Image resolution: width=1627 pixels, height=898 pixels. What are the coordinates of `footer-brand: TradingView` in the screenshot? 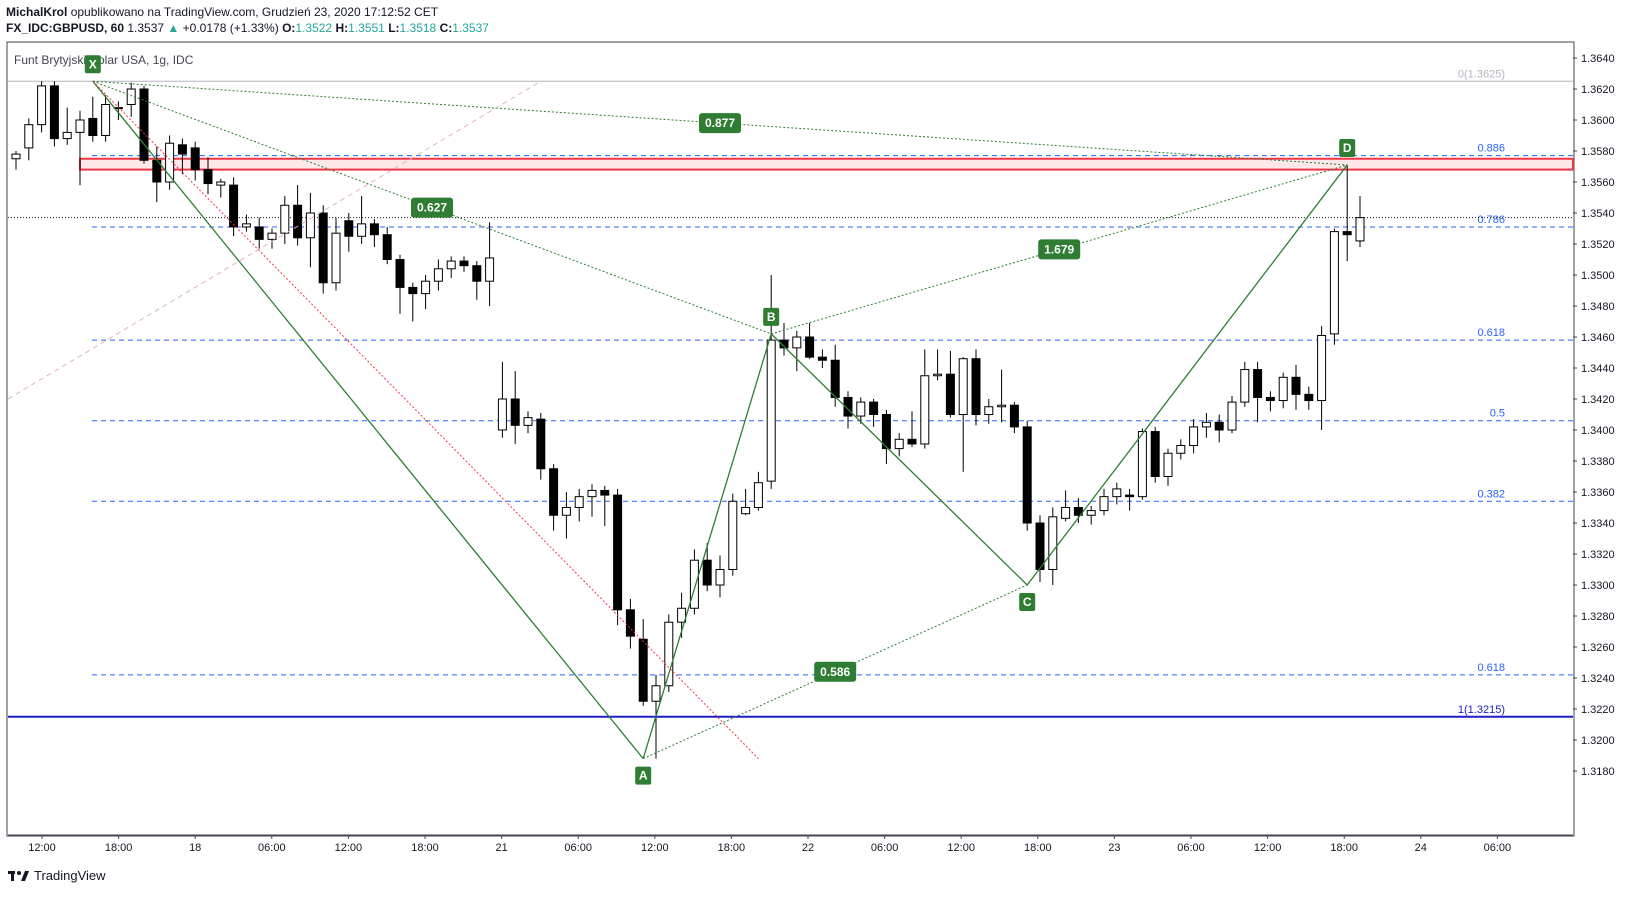 It's located at (57, 875).